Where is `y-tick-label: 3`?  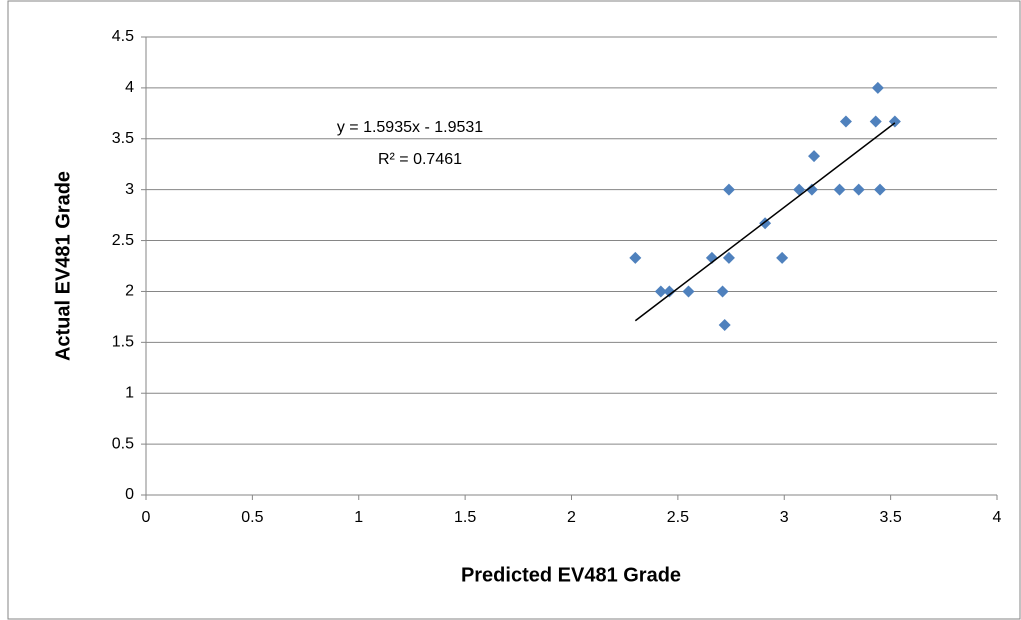 y-tick-label: 3 is located at coordinates (129, 189).